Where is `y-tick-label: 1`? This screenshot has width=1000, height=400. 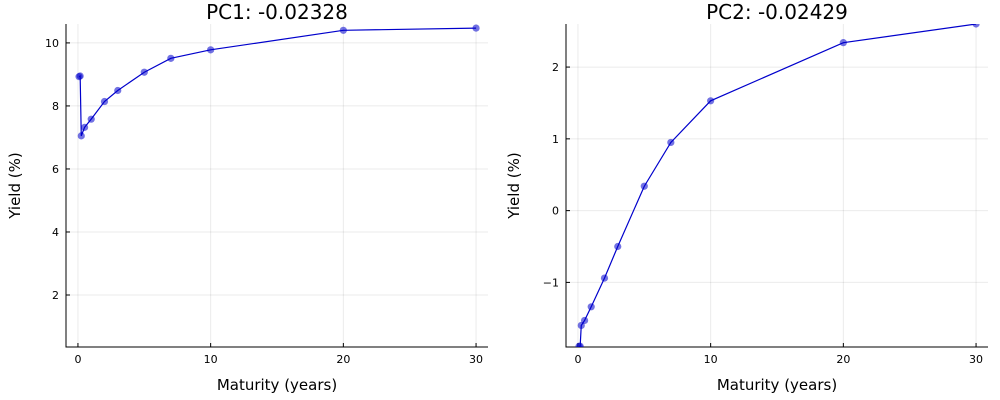
y-tick-label: 1 is located at coordinates (555, 139).